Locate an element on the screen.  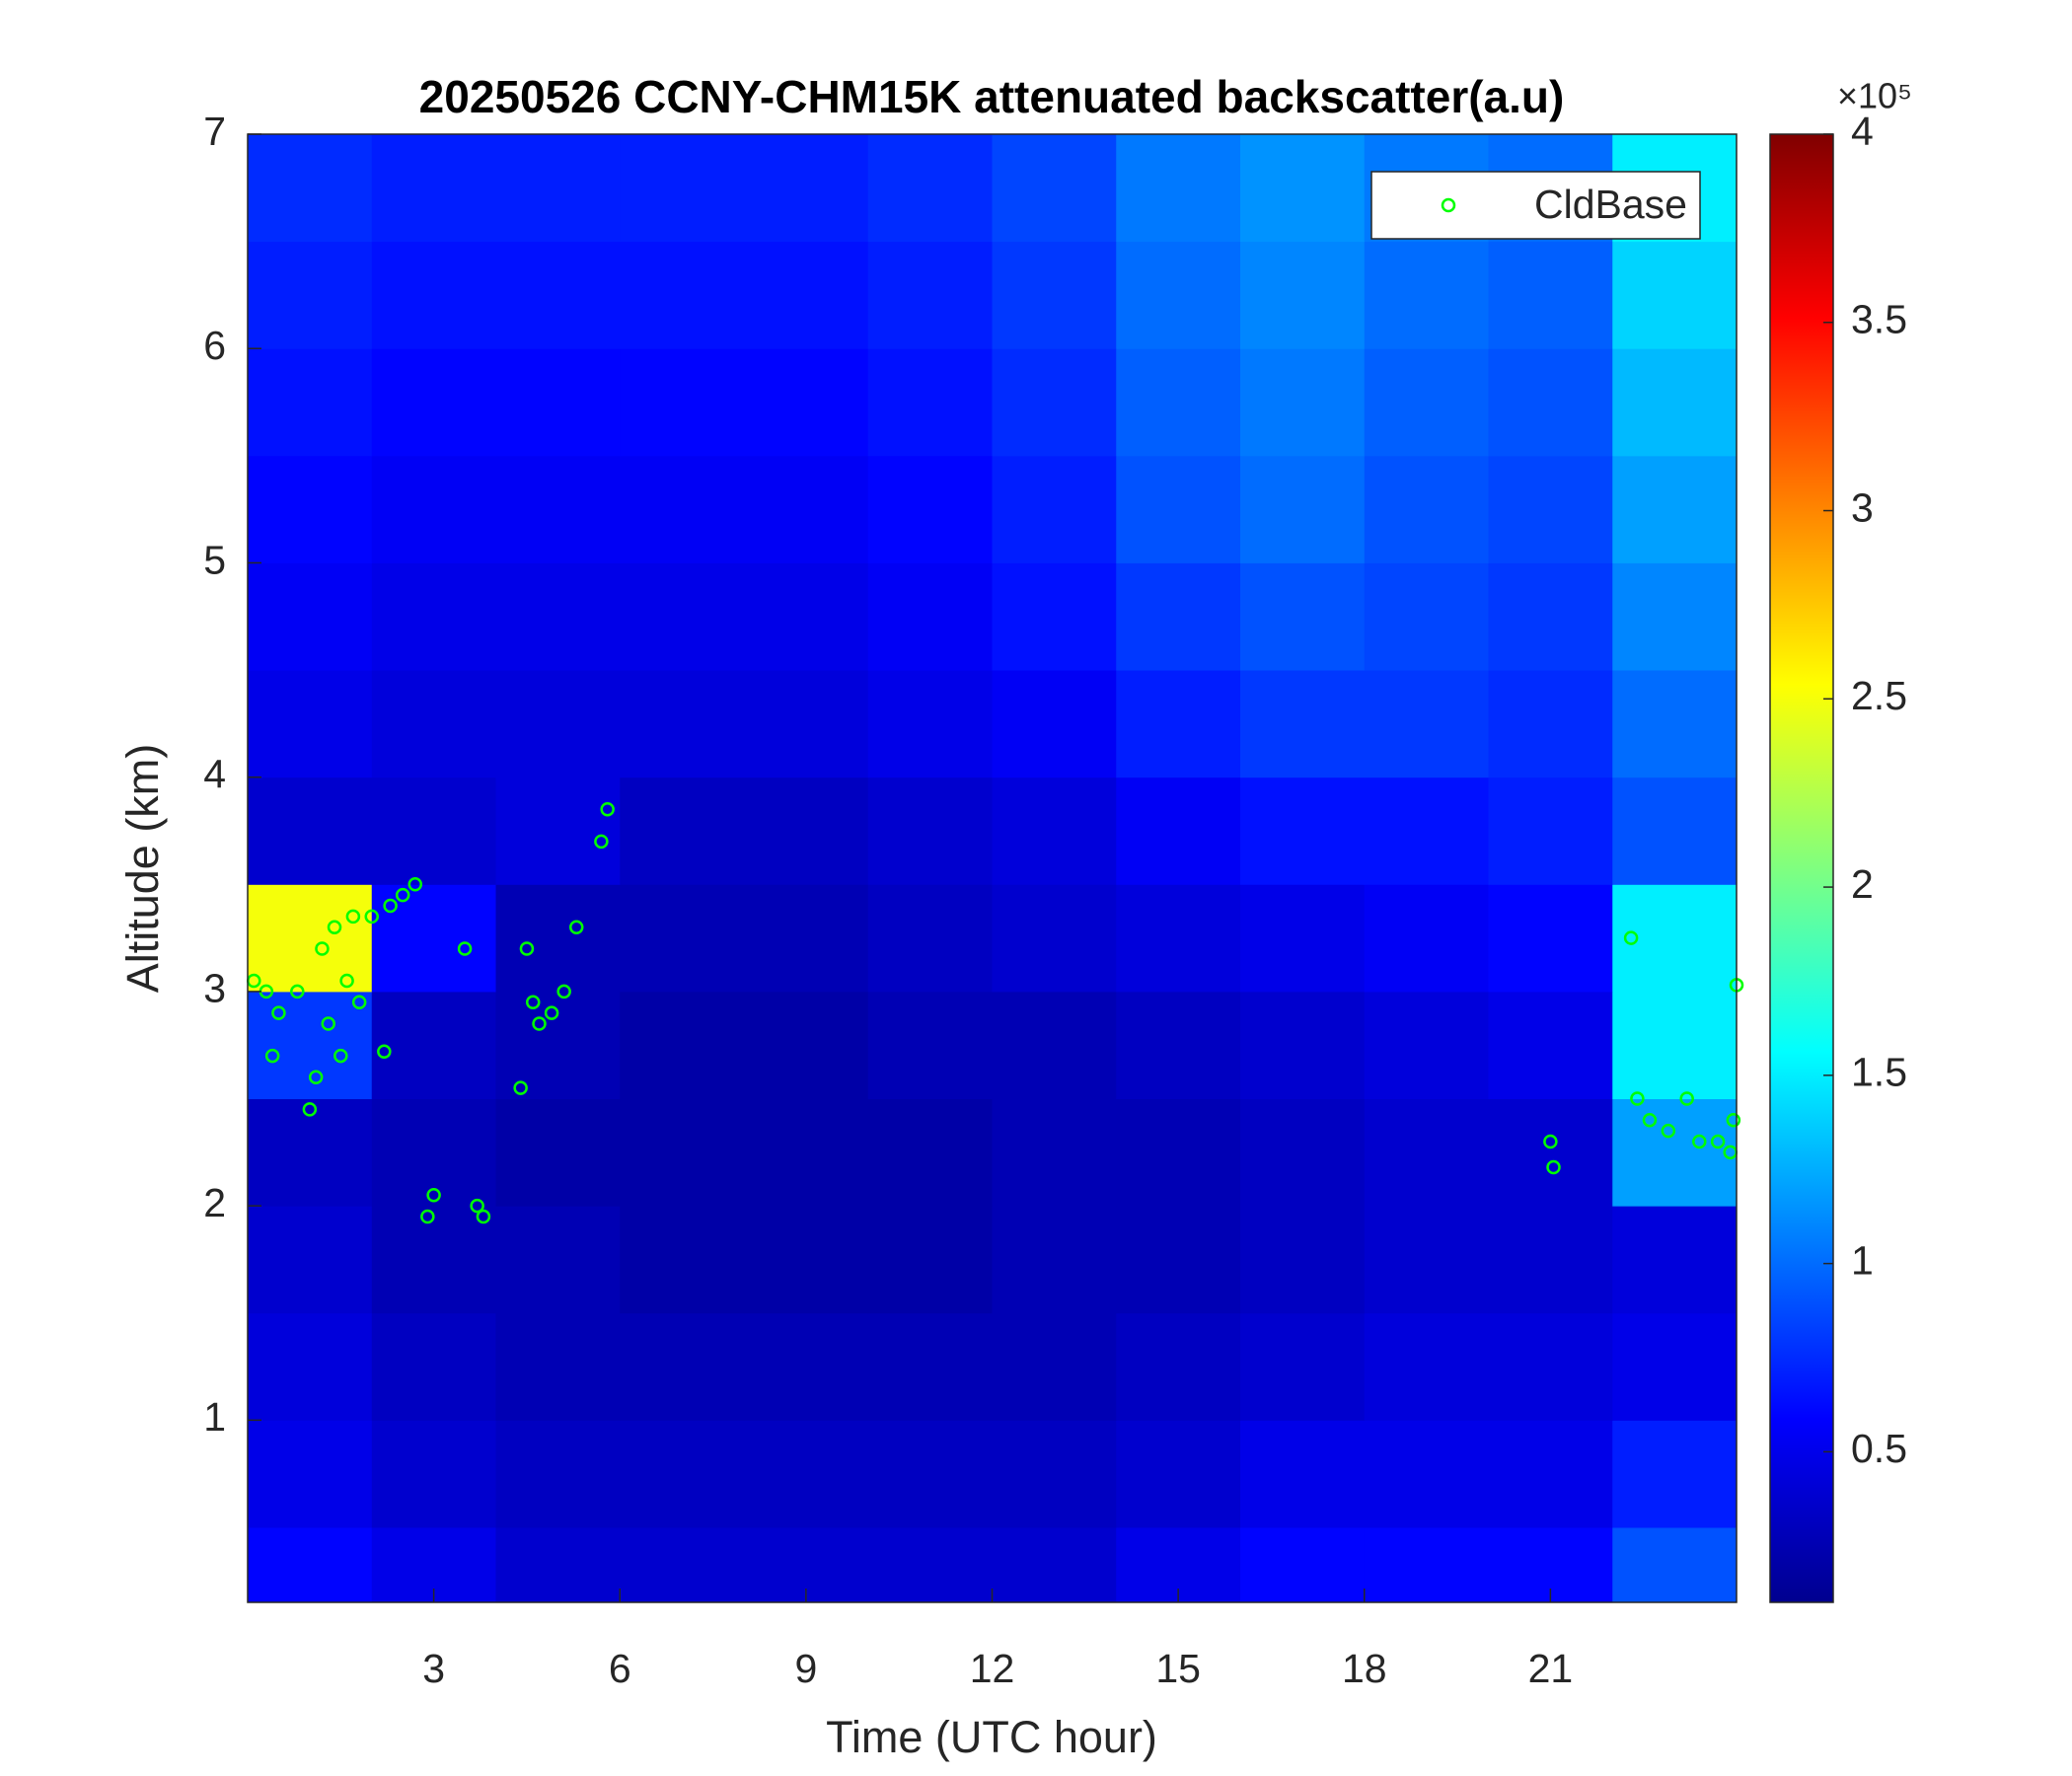
y-tick-label: 7 is located at coordinates (215, 131).